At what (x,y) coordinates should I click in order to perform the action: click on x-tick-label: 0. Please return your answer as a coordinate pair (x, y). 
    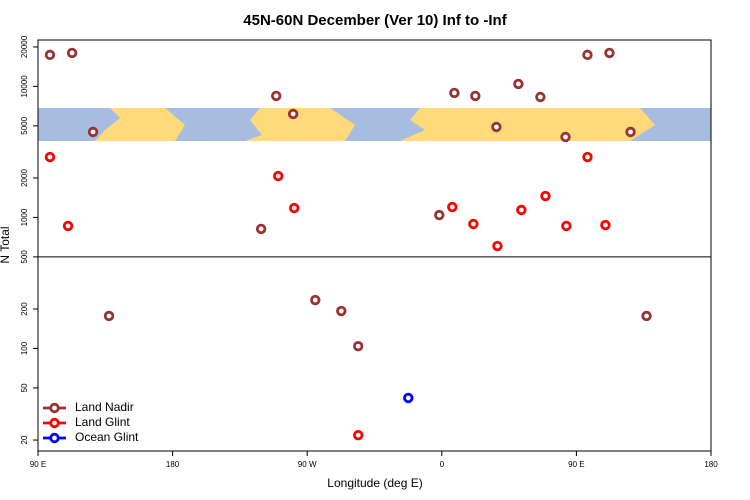
    Looking at the image, I should click on (442, 464).